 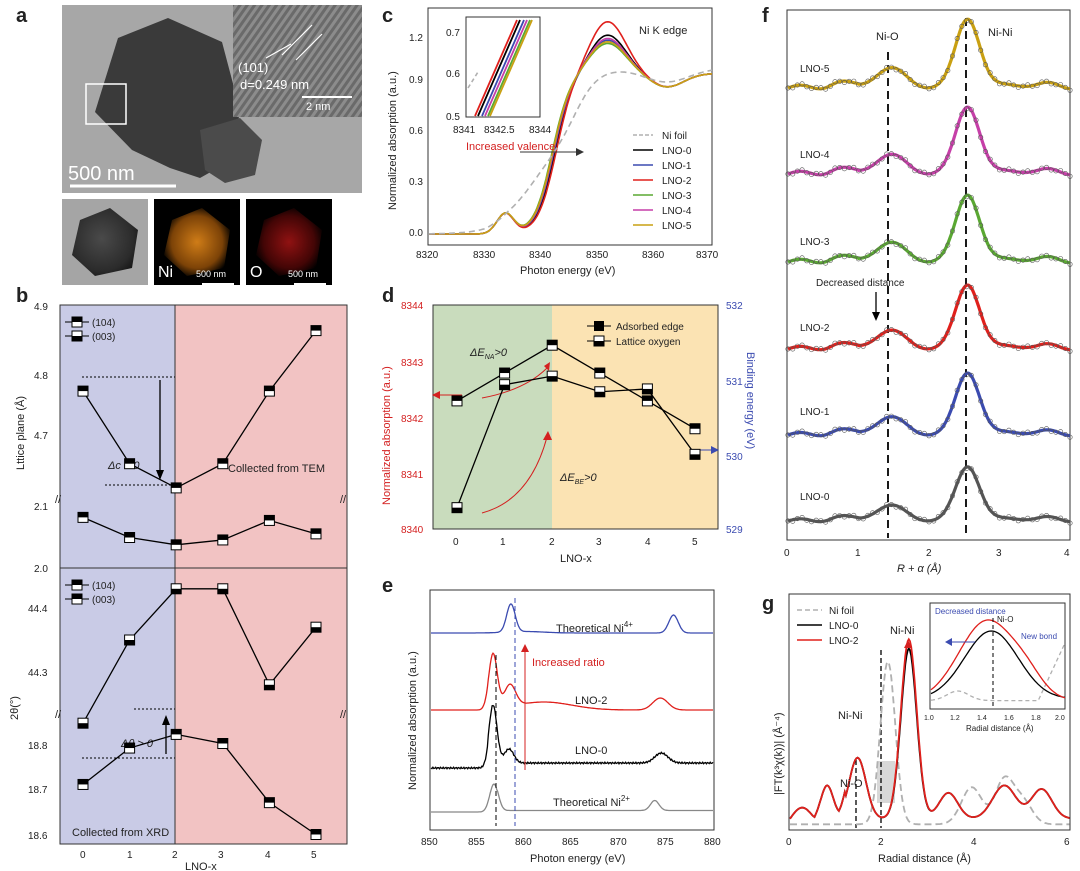 I want to click on e-xtick: 865, so click(x=570, y=842).